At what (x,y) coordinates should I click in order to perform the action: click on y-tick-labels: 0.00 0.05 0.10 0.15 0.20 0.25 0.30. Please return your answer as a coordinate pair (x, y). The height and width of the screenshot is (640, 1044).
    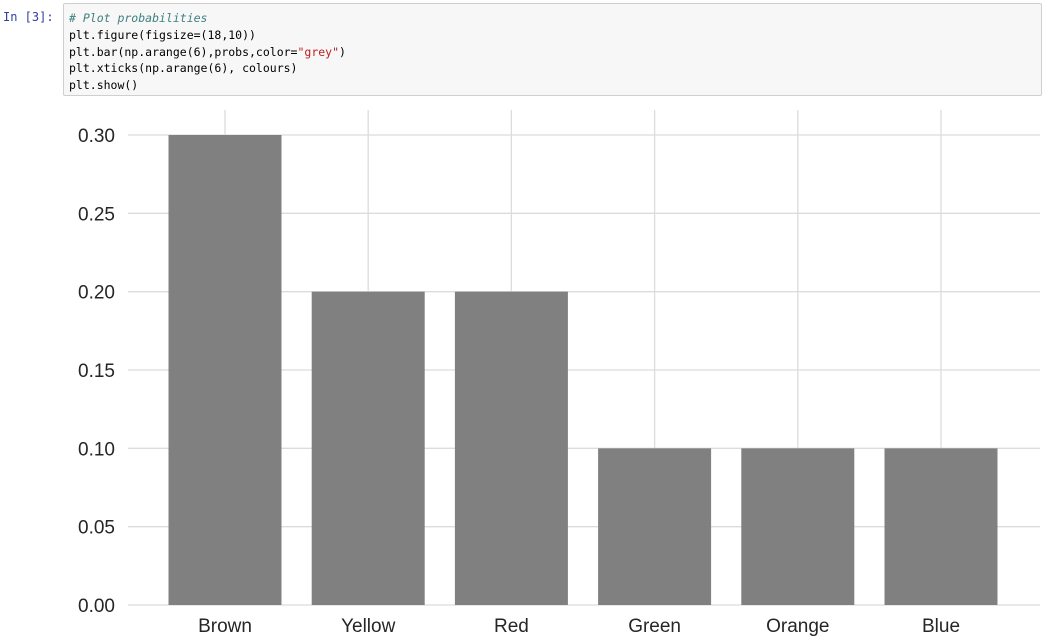
    Looking at the image, I should click on (96, 371).